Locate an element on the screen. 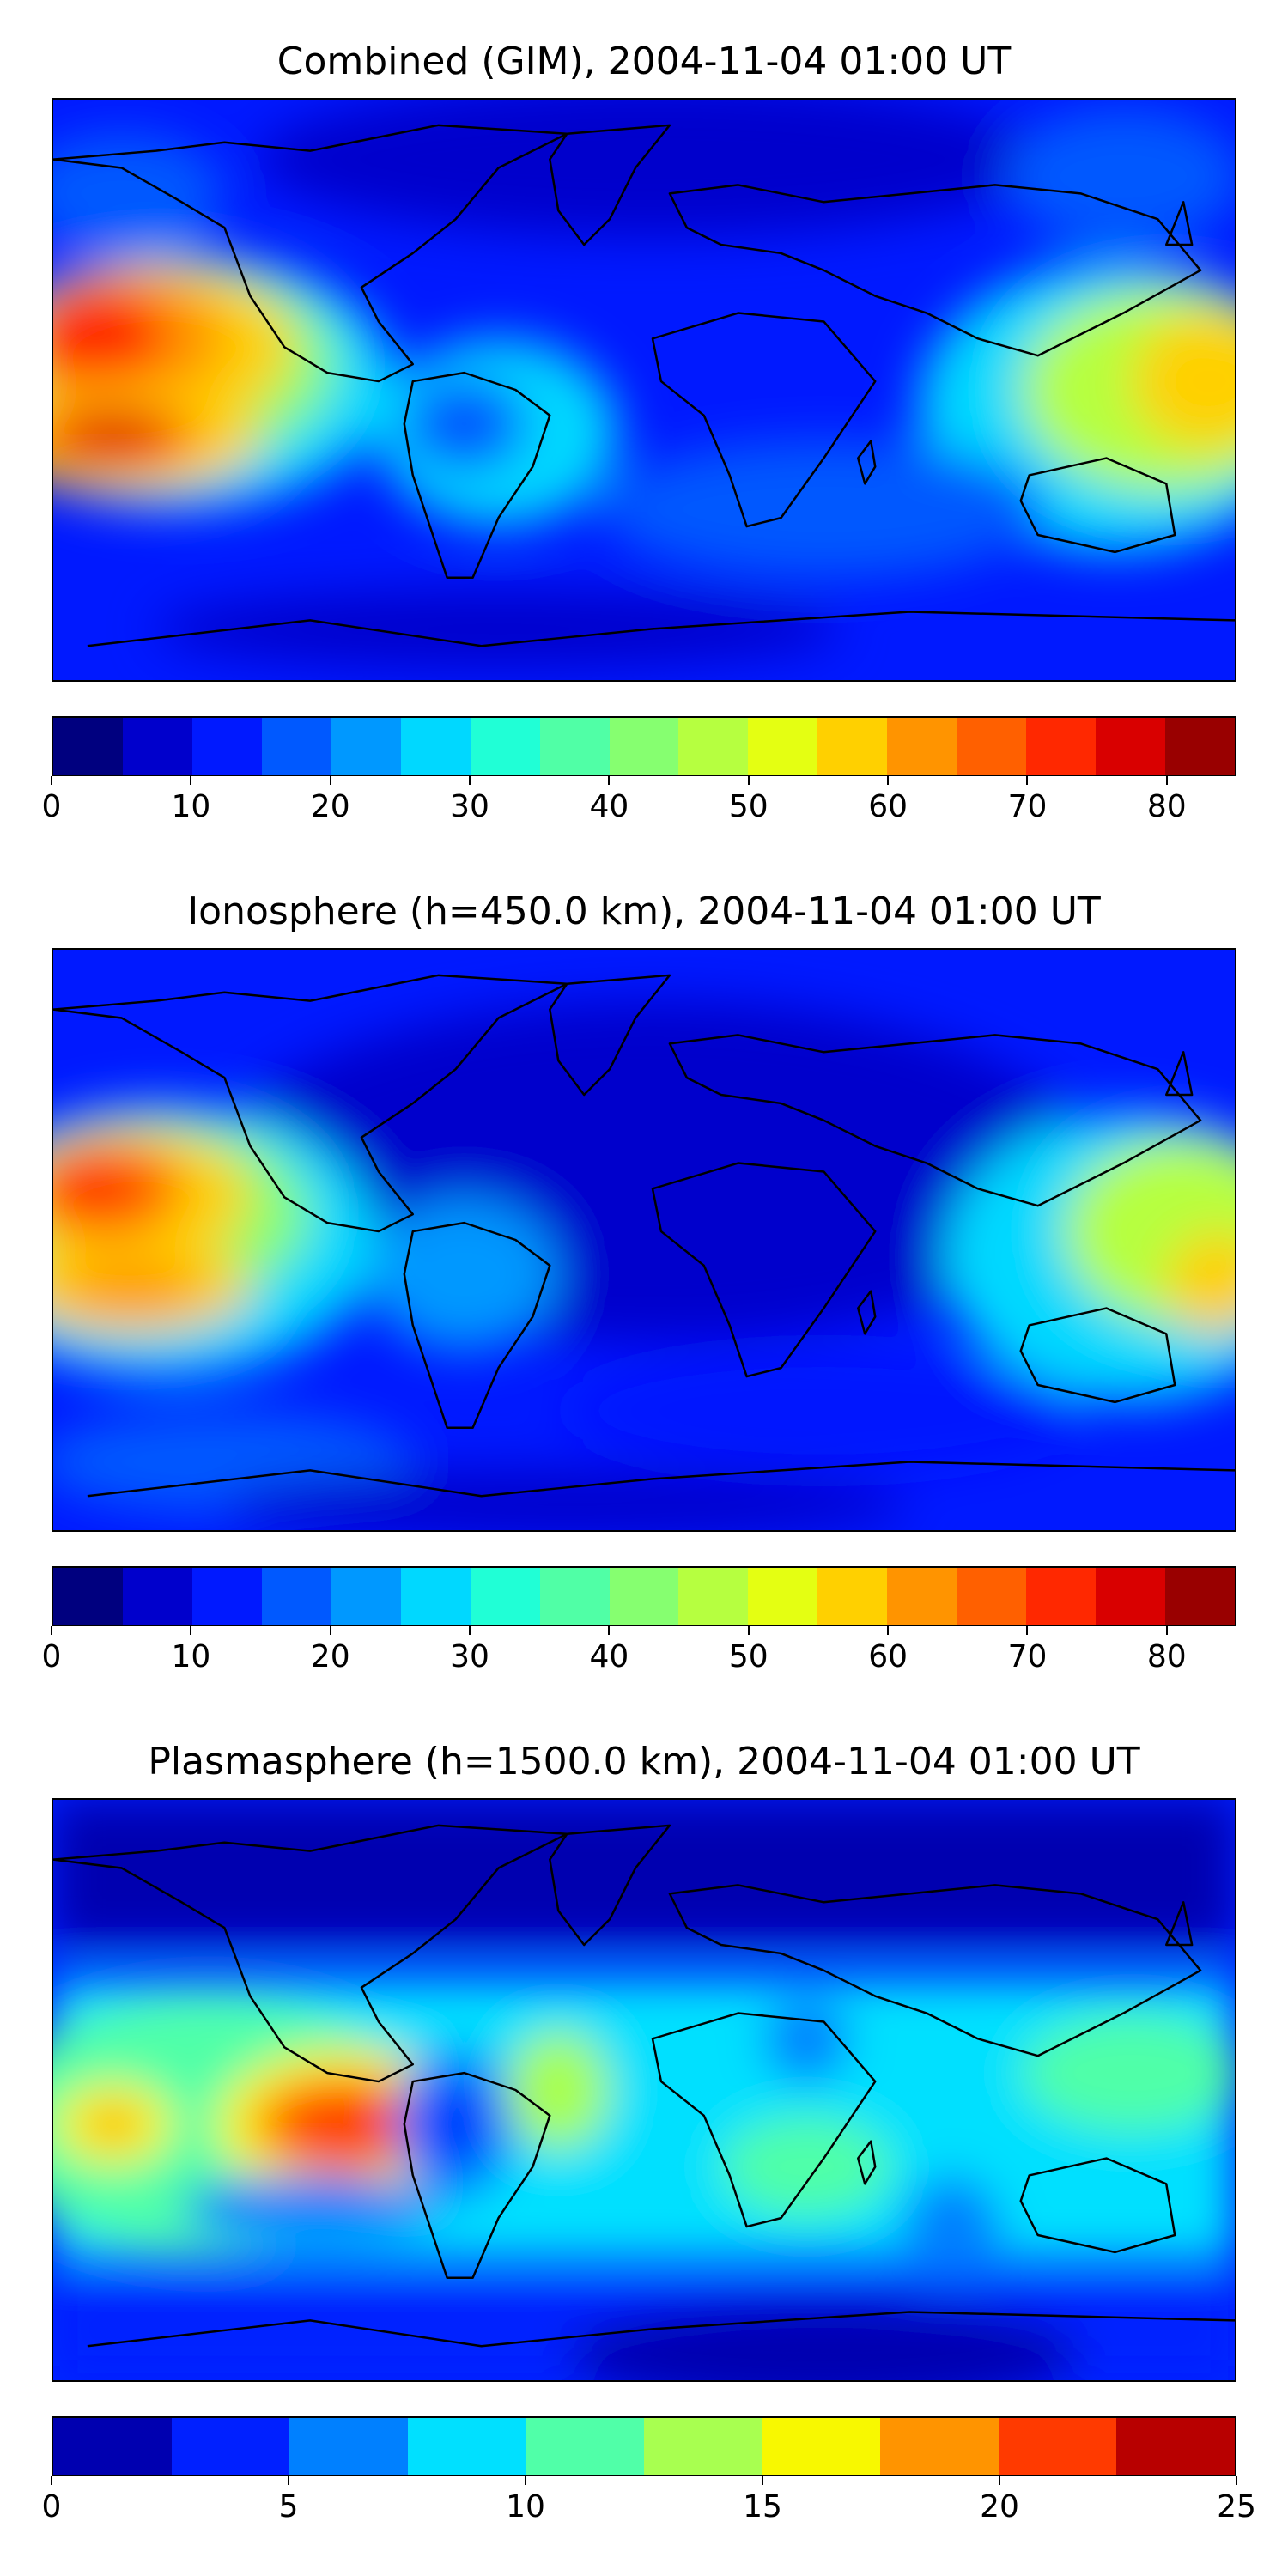  colorbar-ticks-plasmasphere: 0 5 10 15 20 25 is located at coordinates (649, 2502).